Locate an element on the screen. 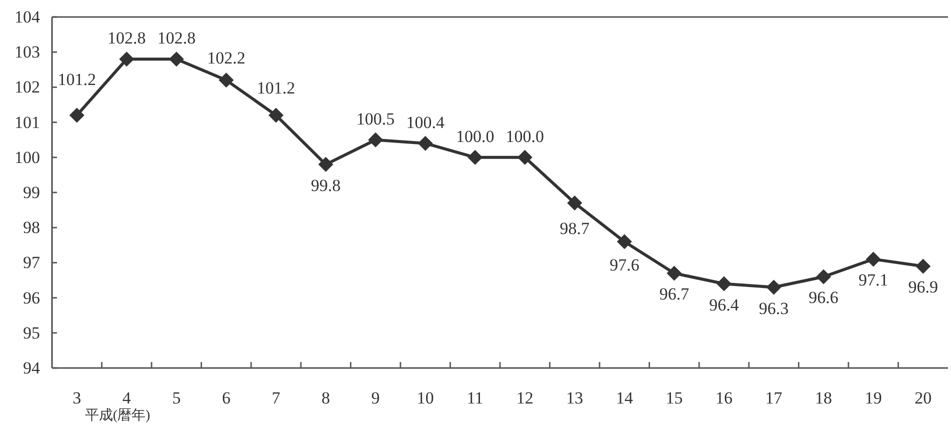 This screenshot has height=429, width=951. x-tick-label: 19 is located at coordinates (873, 398).